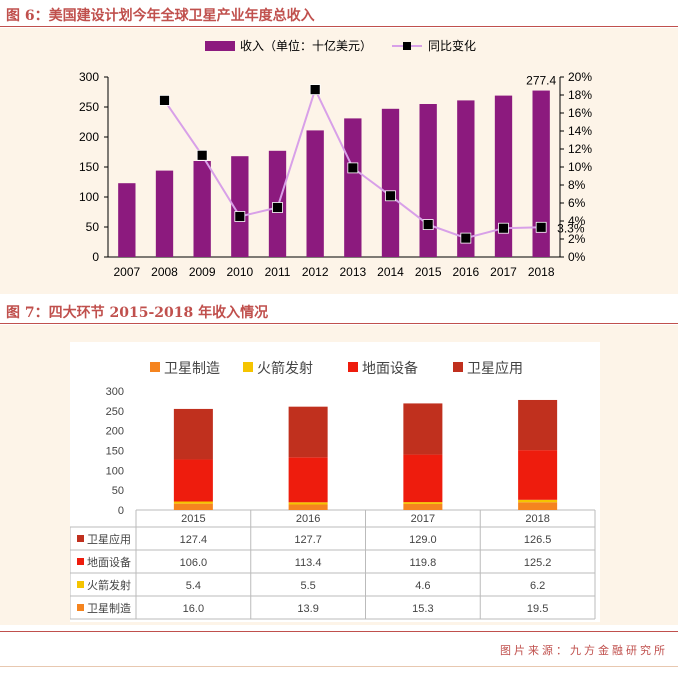 Image resolution: width=678 pixels, height=675 pixels. What do you see at coordinates (95, 257) in the screenshot?
I see `fig6-left-tick-label: 0` at bounding box center [95, 257].